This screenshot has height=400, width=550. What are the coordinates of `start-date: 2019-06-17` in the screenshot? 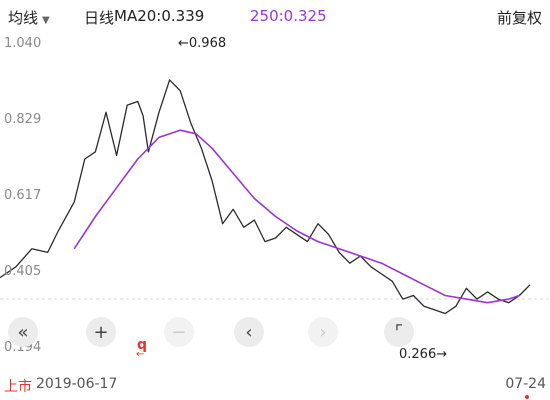 It's located at (77, 384).